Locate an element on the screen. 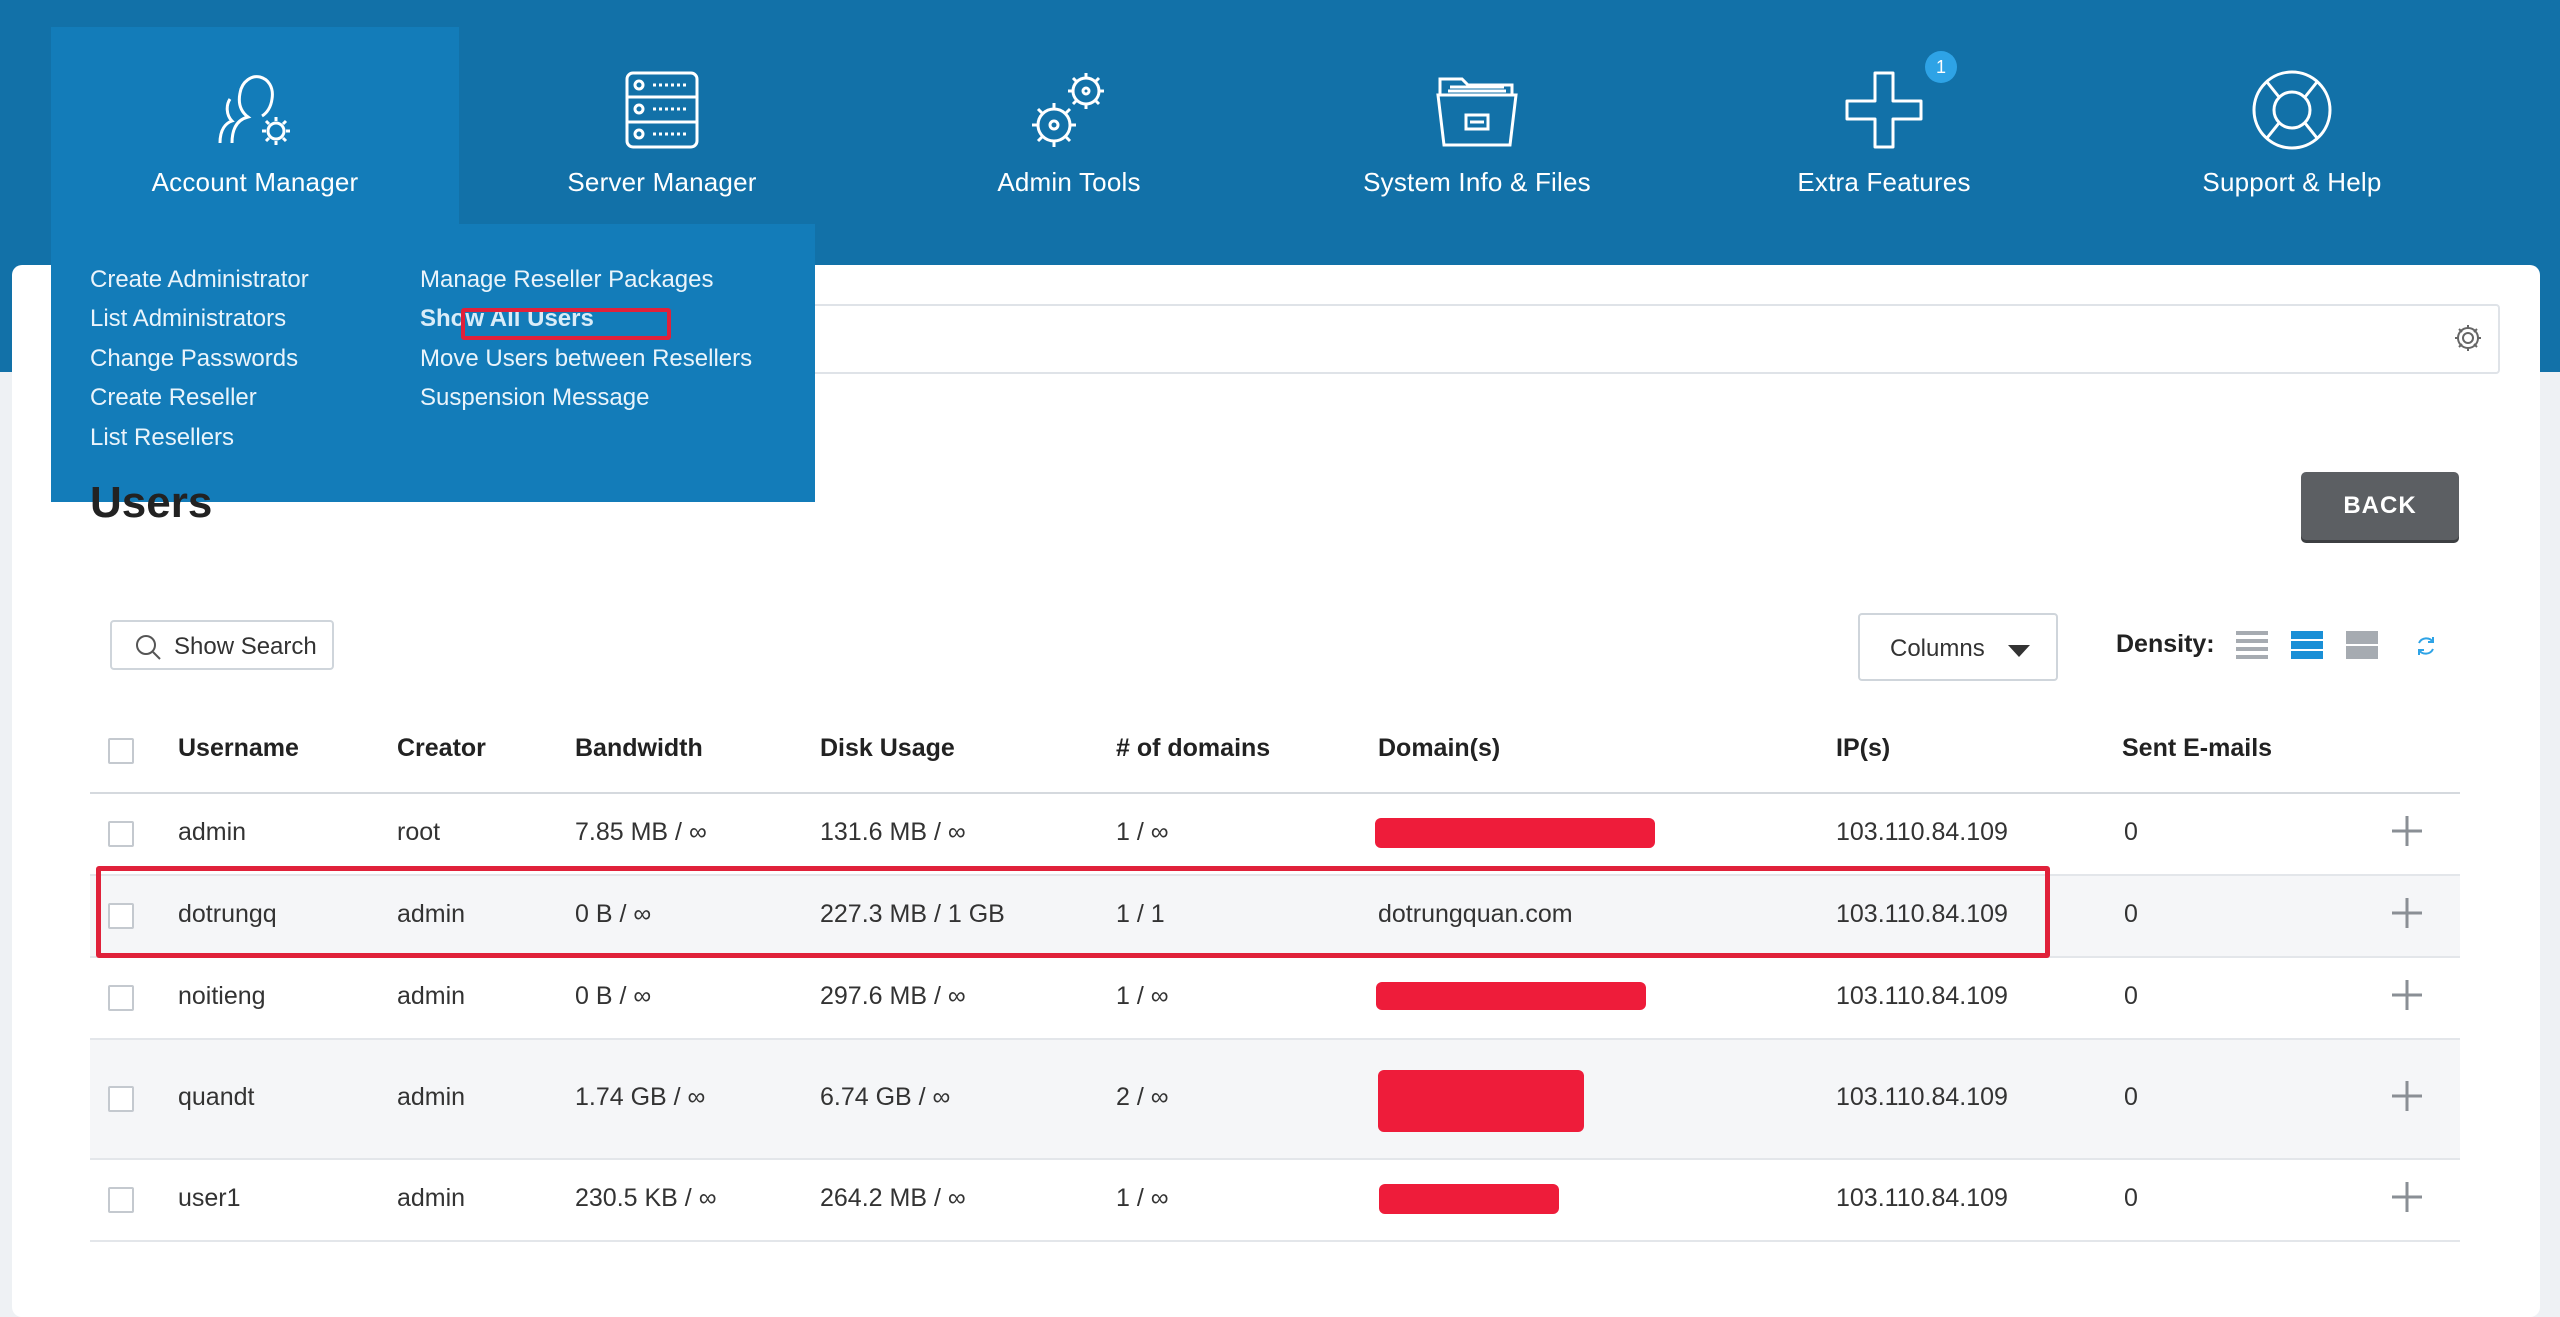 This screenshot has height=1317, width=2560. header-username: Username is located at coordinates (238, 748).